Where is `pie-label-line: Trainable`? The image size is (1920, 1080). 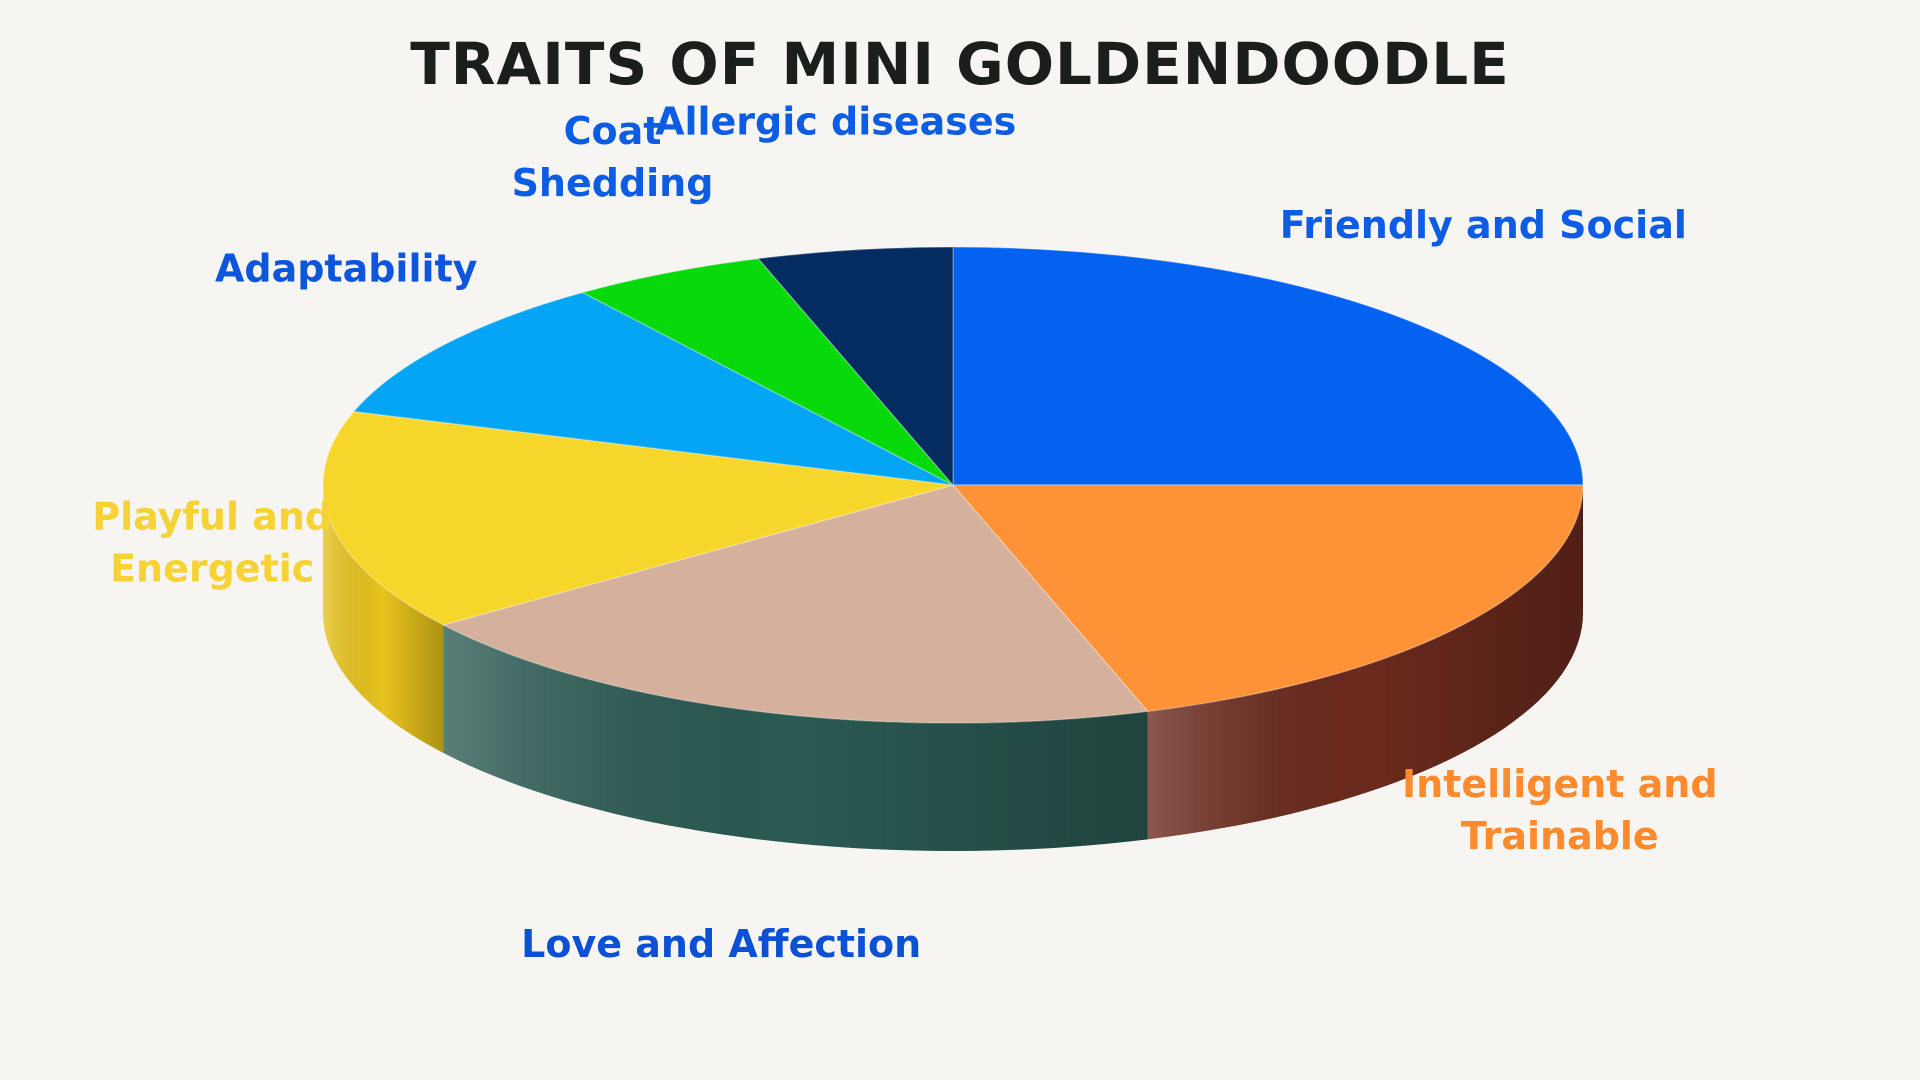
pie-label-line: Trainable is located at coordinates (1560, 836).